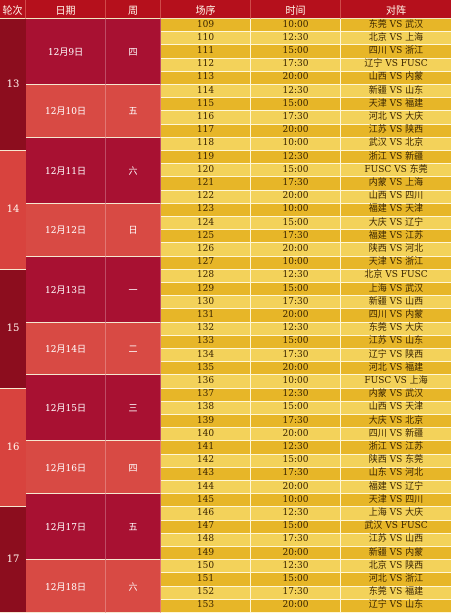 The image size is (451, 613). What do you see at coordinates (206, 394) in the screenshot?
I see `match-number: 137` at bounding box center [206, 394].